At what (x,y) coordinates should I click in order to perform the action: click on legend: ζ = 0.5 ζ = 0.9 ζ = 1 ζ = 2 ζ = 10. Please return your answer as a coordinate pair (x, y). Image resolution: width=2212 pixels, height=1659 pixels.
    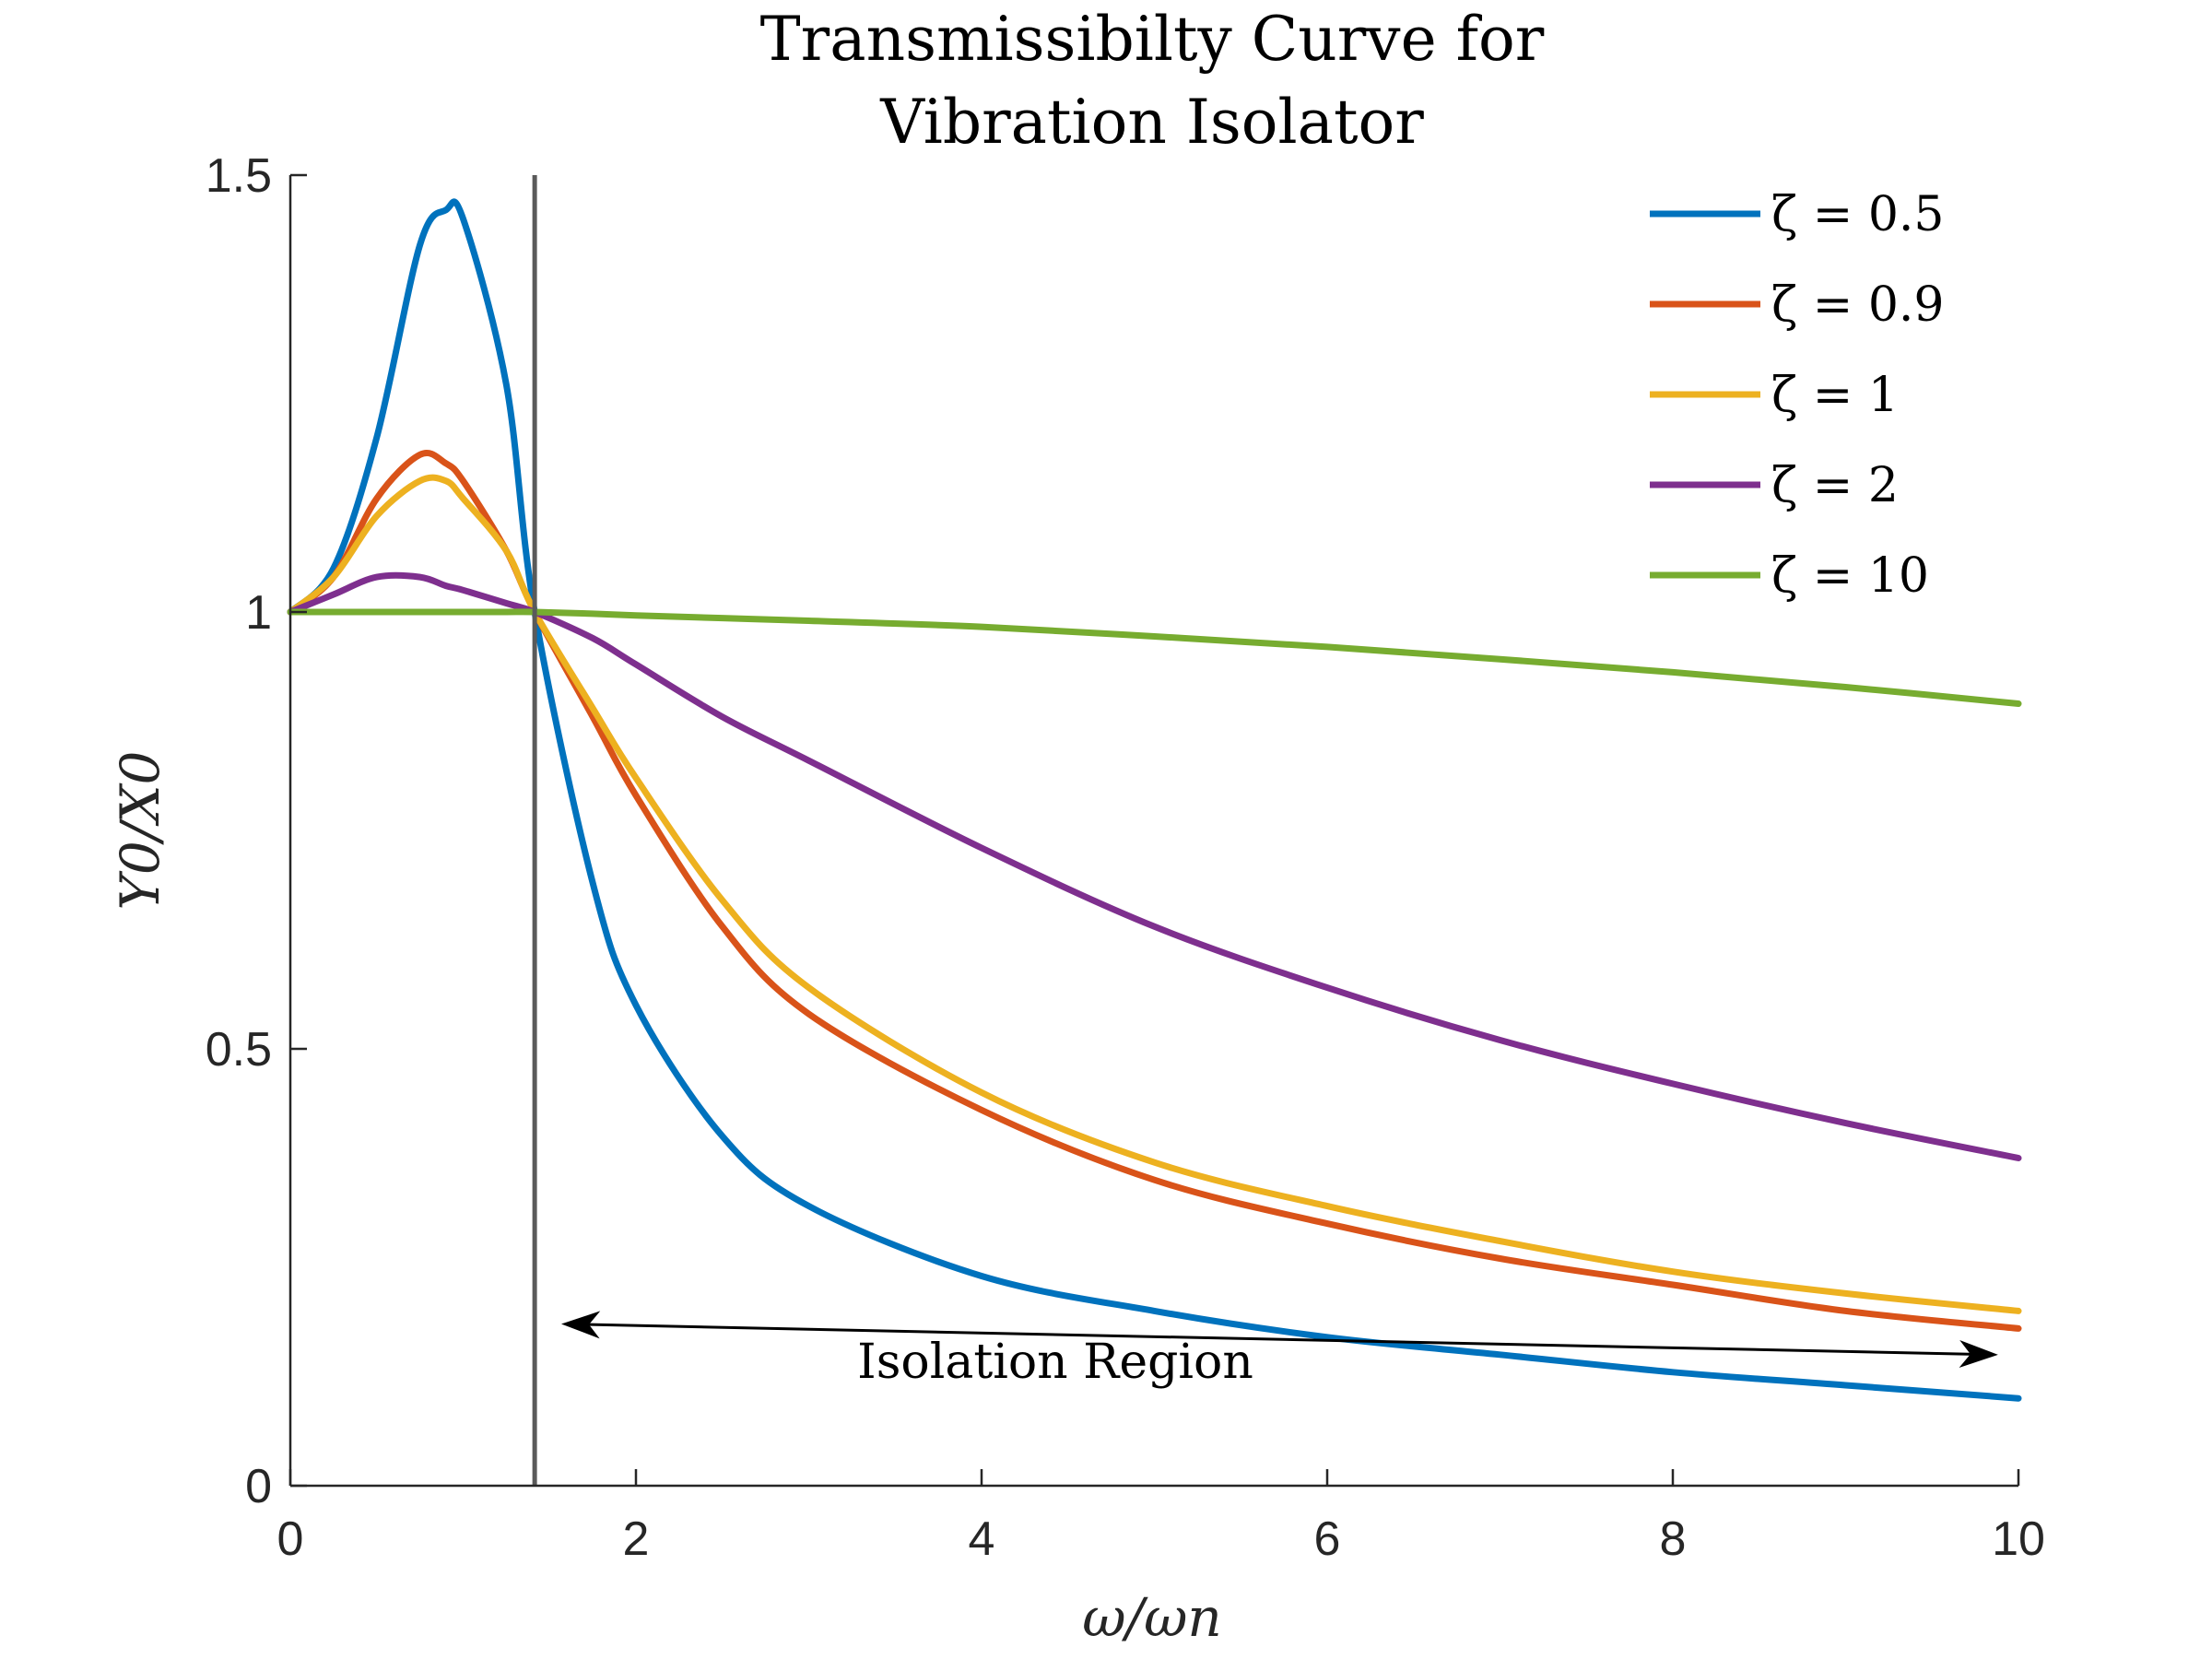
    Looking at the image, I should click on (1797, 395).